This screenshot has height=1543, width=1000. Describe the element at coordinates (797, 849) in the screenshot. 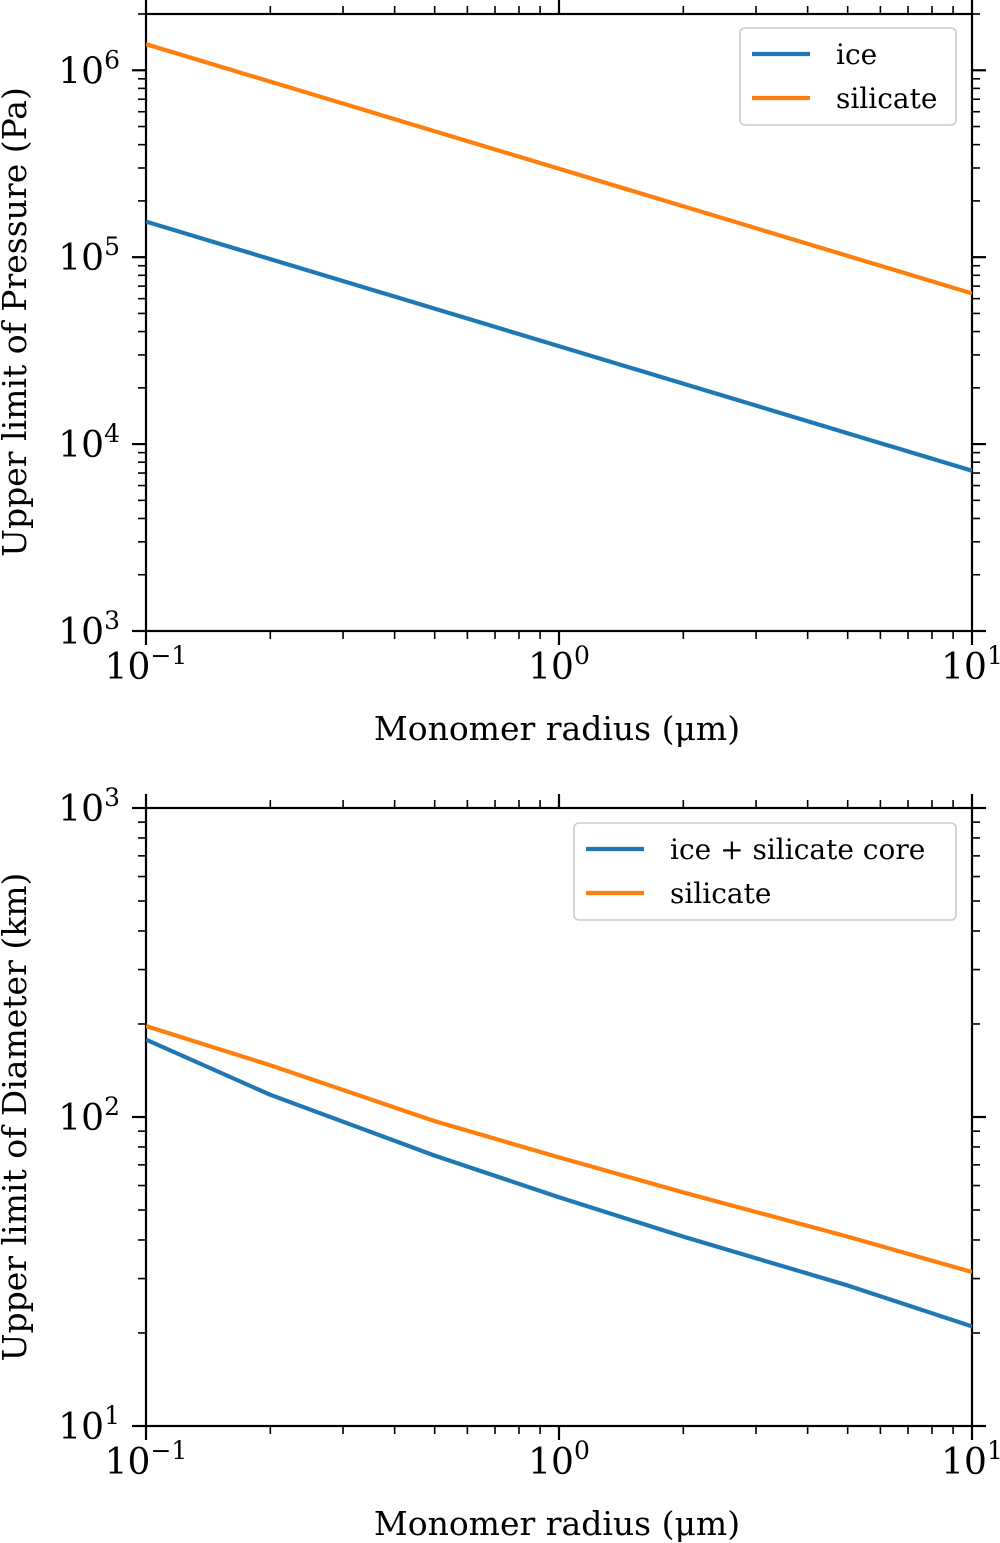

I see `legend-label: ice + silicate core` at that location.